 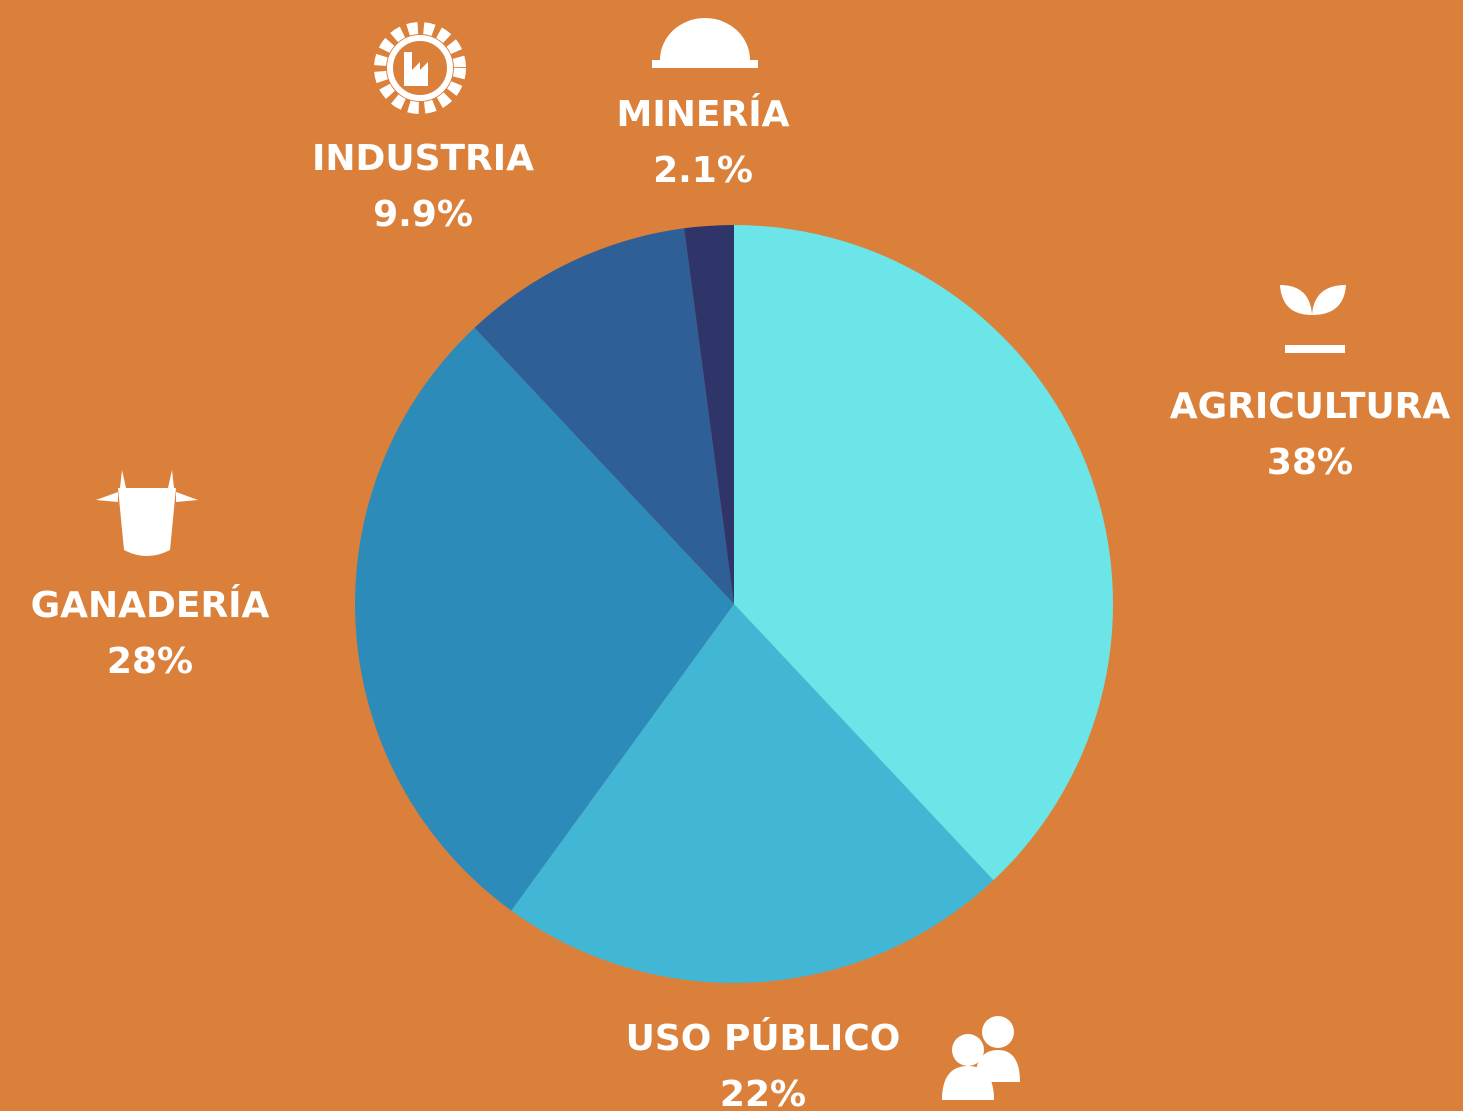 What do you see at coordinates (1310, 406) in the screenshot?
I see `slice-label: AGRICULTURA` at bounding box center [1310, 406].